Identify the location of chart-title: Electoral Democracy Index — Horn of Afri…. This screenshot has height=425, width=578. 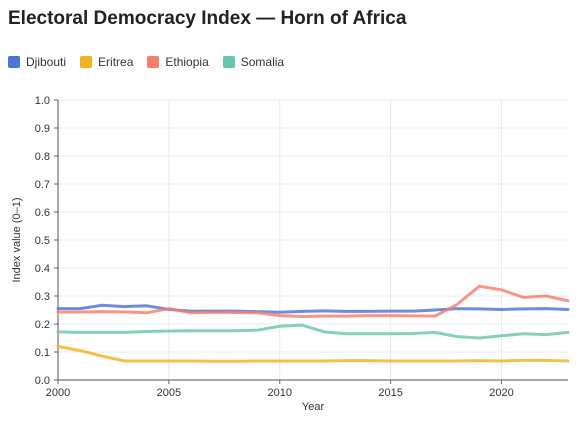
(207, 18).